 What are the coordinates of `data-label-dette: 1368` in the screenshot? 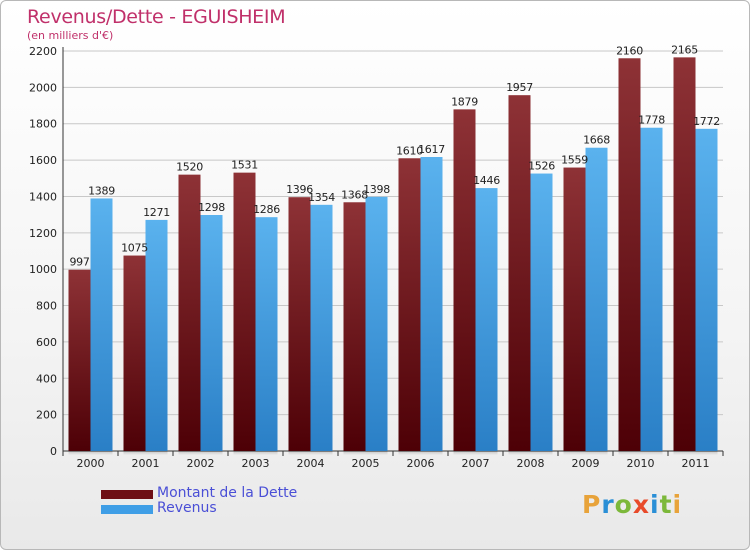 It's located at (354, 194).